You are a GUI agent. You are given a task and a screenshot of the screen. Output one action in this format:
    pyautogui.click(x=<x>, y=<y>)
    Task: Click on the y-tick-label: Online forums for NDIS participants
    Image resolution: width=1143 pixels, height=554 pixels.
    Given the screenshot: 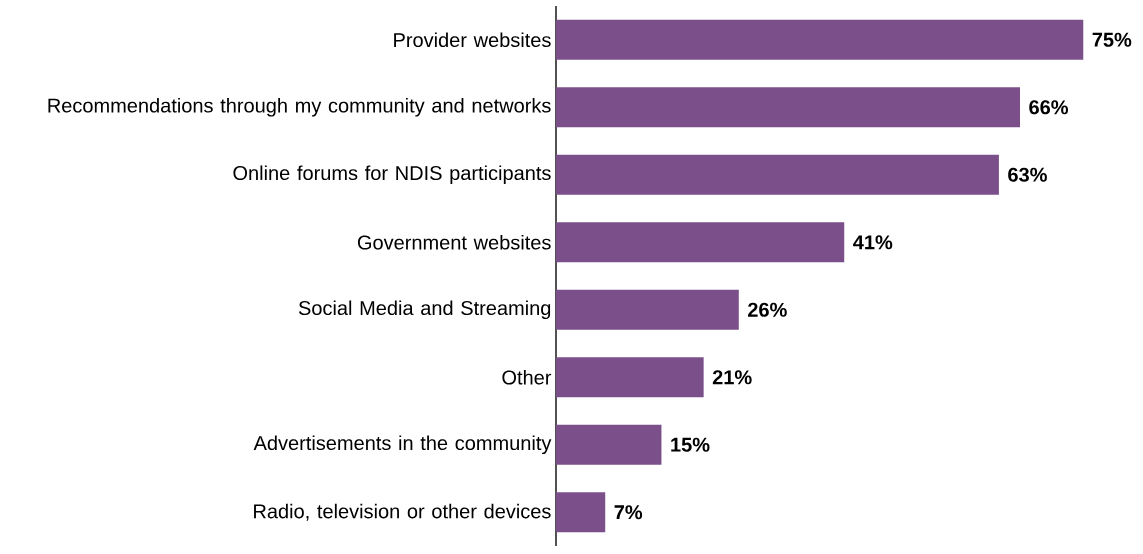 What is the action you would take?
    pyautogui.click(x=392, y=175)
    